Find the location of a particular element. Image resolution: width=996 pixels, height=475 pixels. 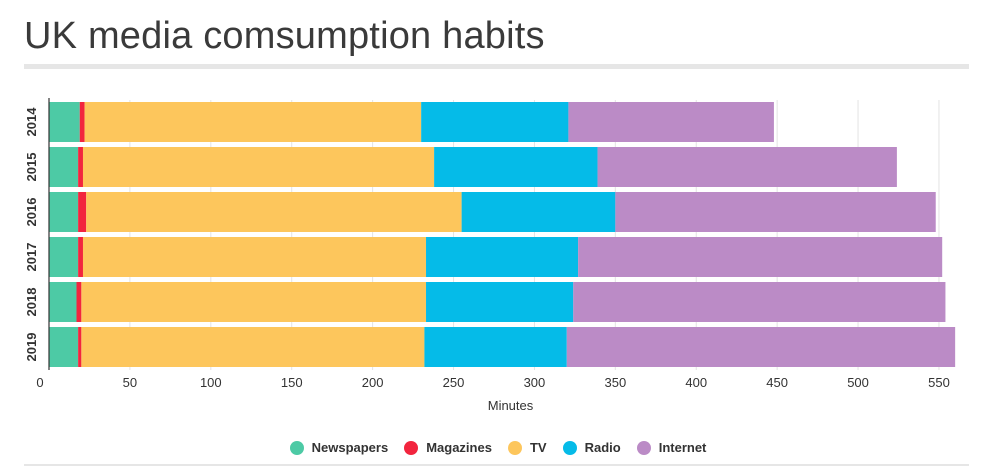

bar-segment-internet-2019 is located at coordinates (761, 347).